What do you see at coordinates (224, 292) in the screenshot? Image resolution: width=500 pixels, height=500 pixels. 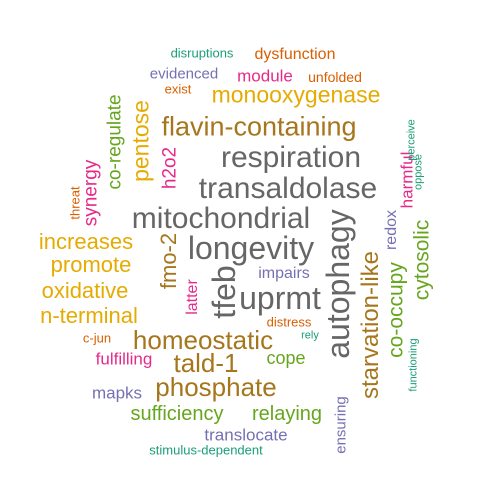 I see `word-tfeb: tfeb` at bounding box center [224, 292].